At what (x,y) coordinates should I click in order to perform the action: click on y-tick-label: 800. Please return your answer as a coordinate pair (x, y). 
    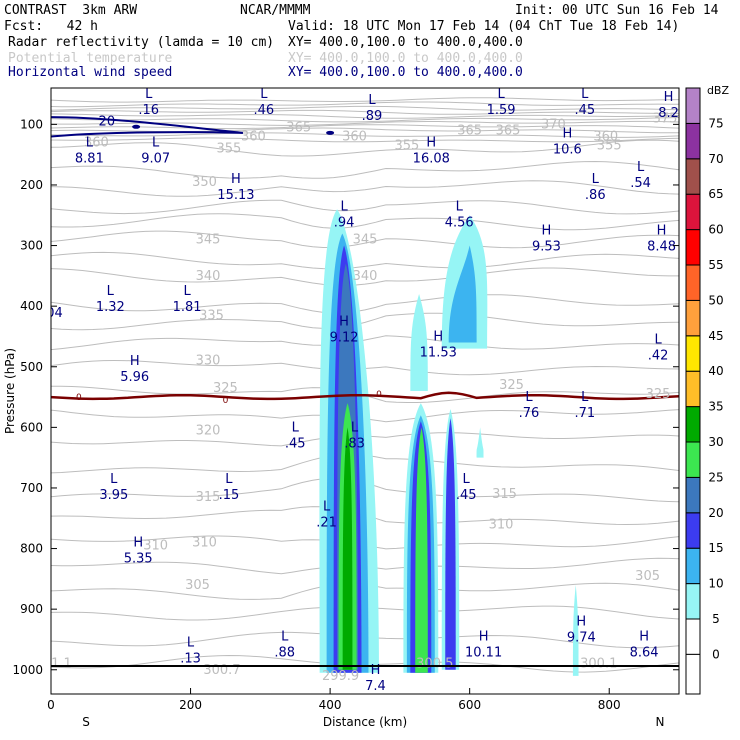
    Looking at the image, I should click on (31, 549).